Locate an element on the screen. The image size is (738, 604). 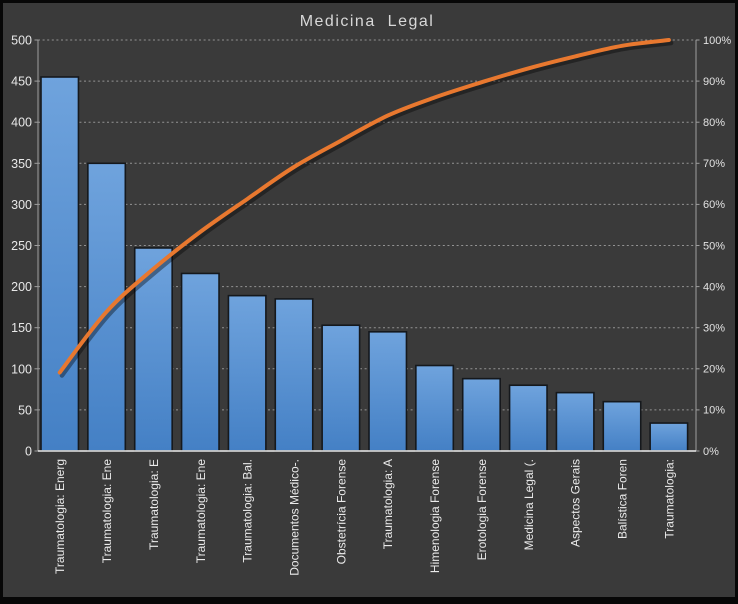
left-axis-tick-label: 100 is located at coordinates (21, 369).